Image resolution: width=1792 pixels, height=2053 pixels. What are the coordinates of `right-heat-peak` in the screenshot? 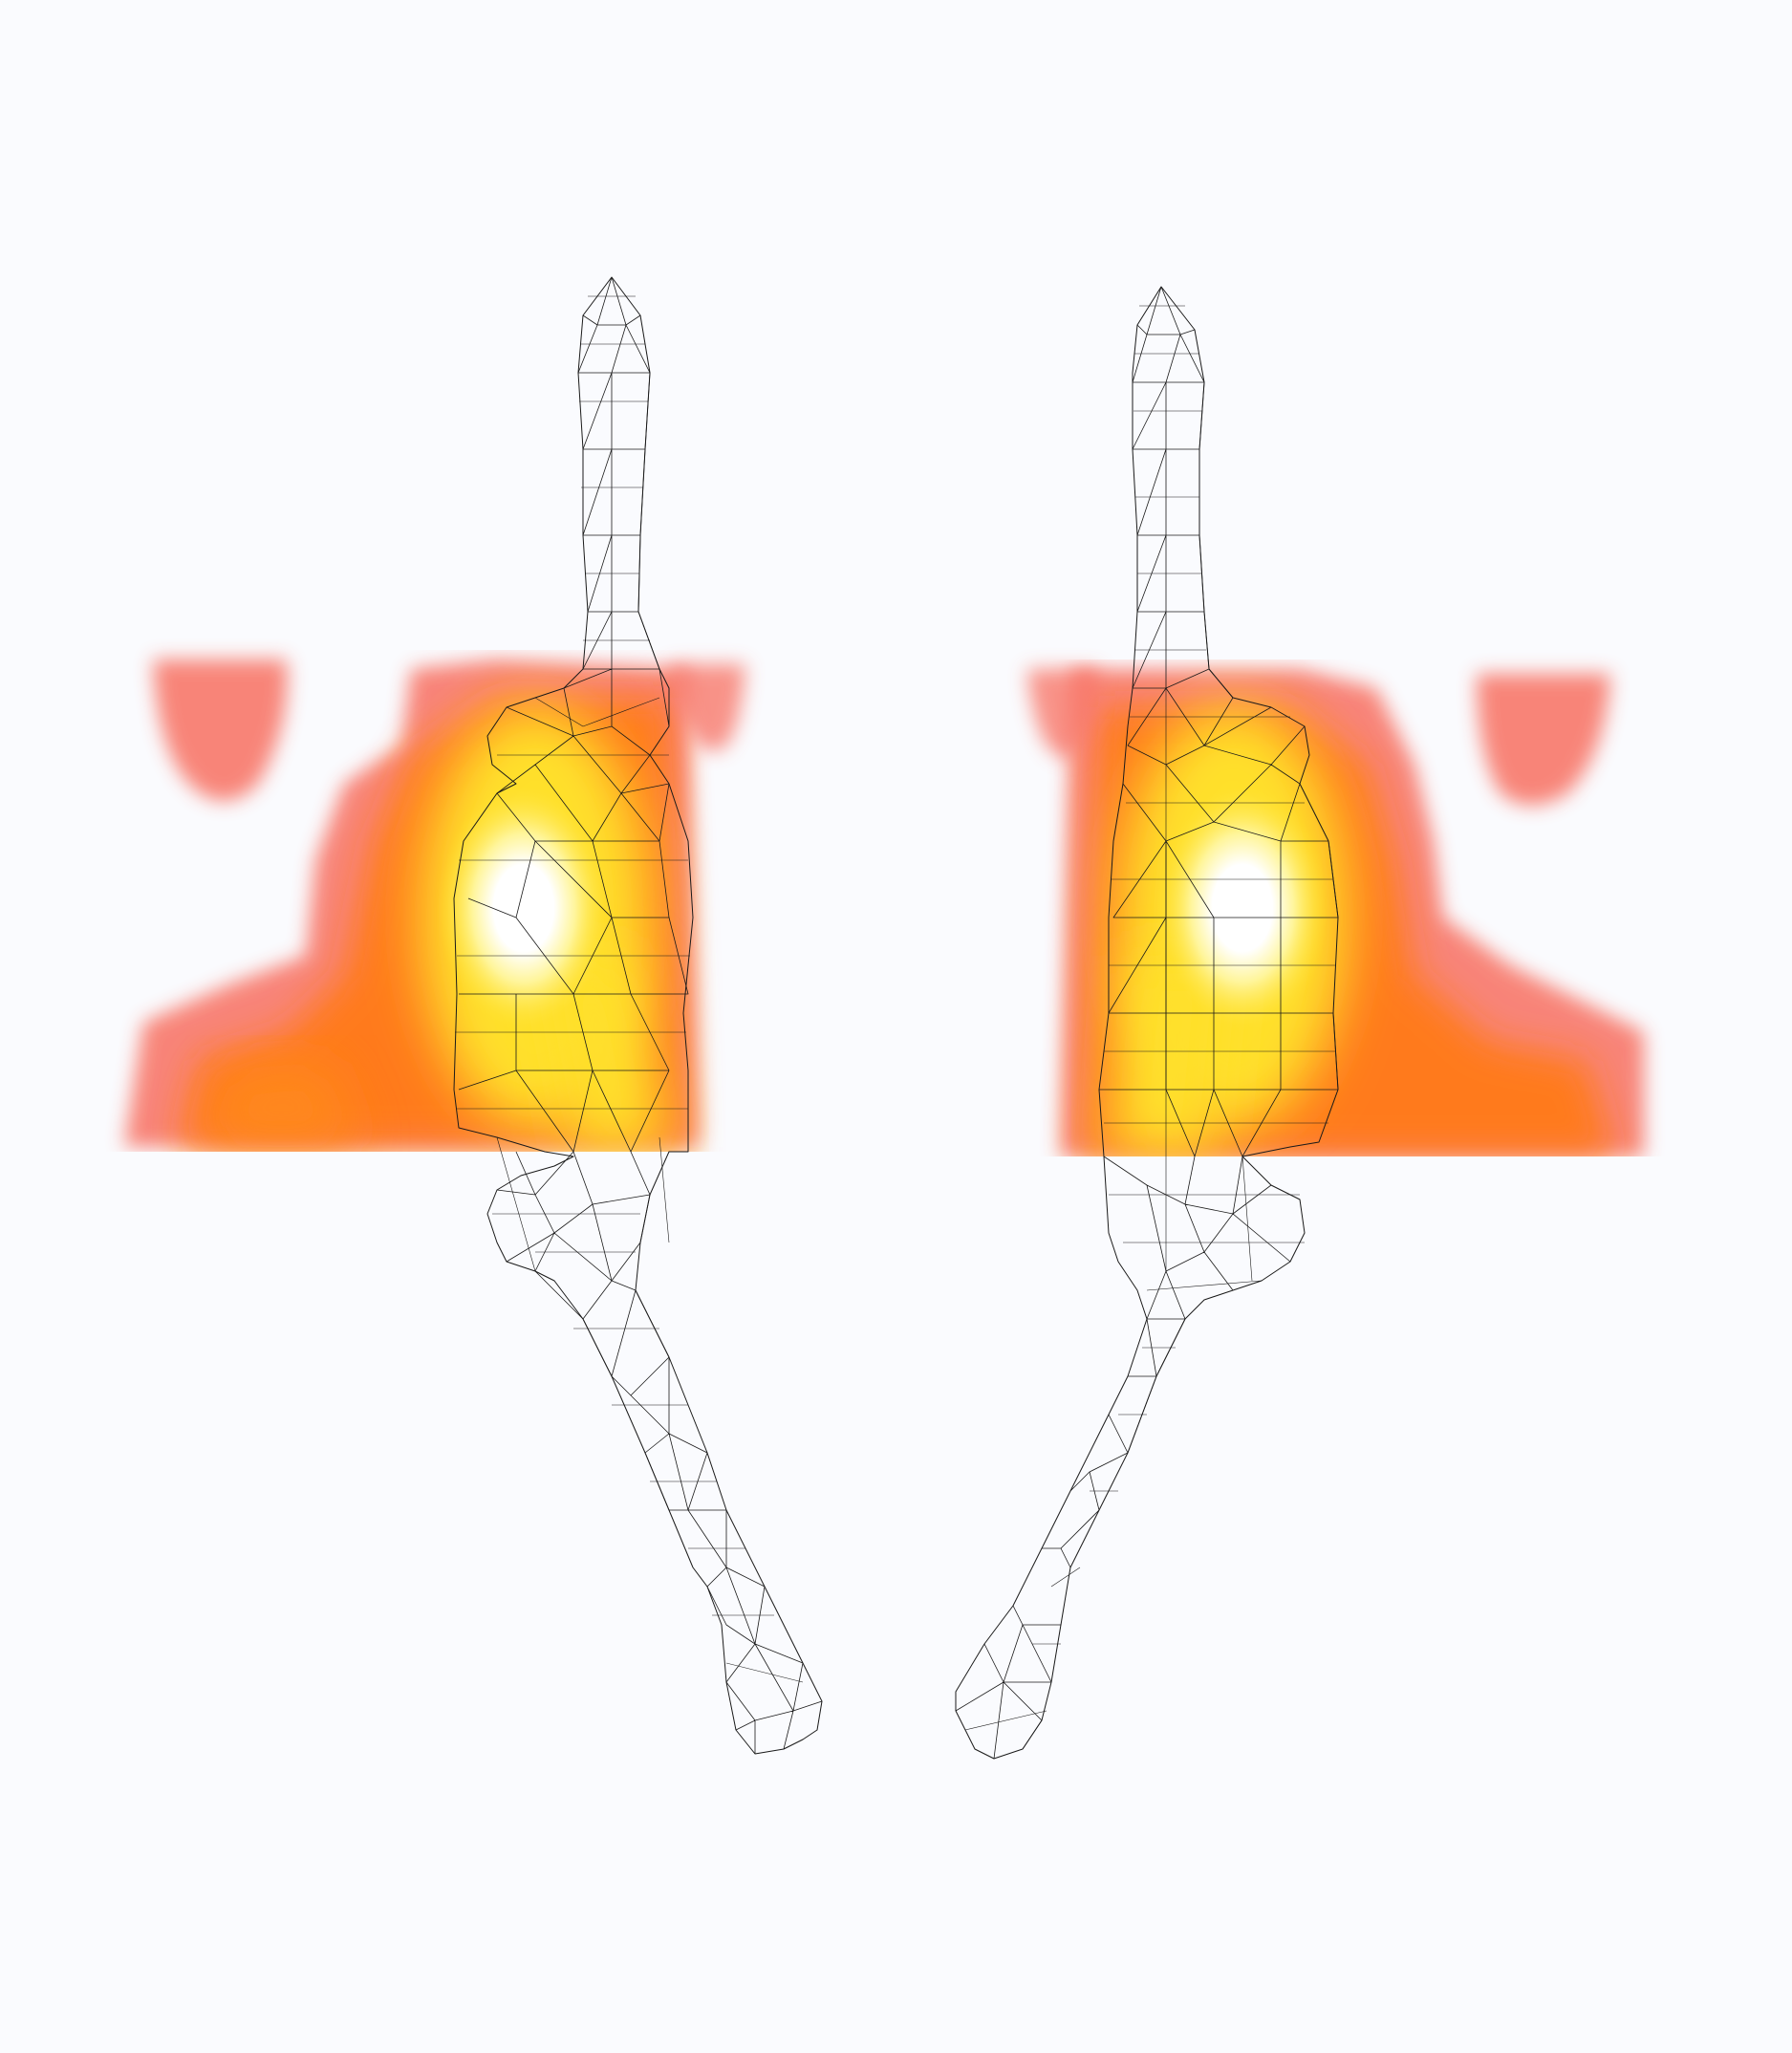 It's located at (1242, 908).